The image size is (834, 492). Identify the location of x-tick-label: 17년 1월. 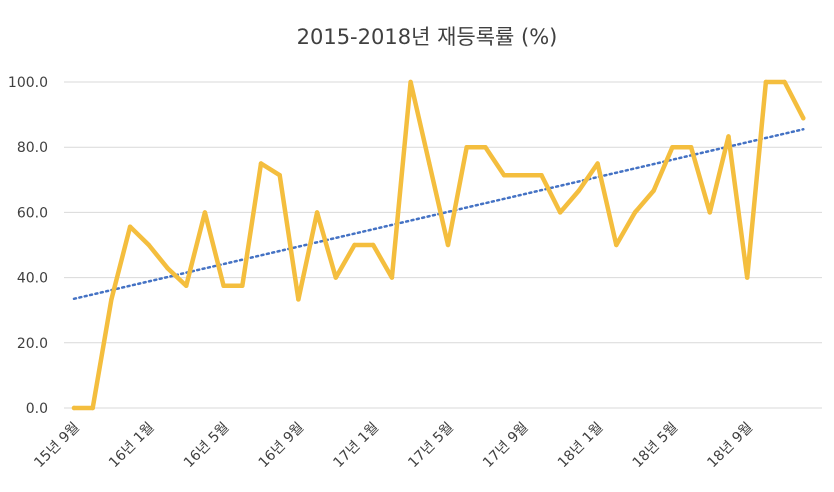
(356, 446).